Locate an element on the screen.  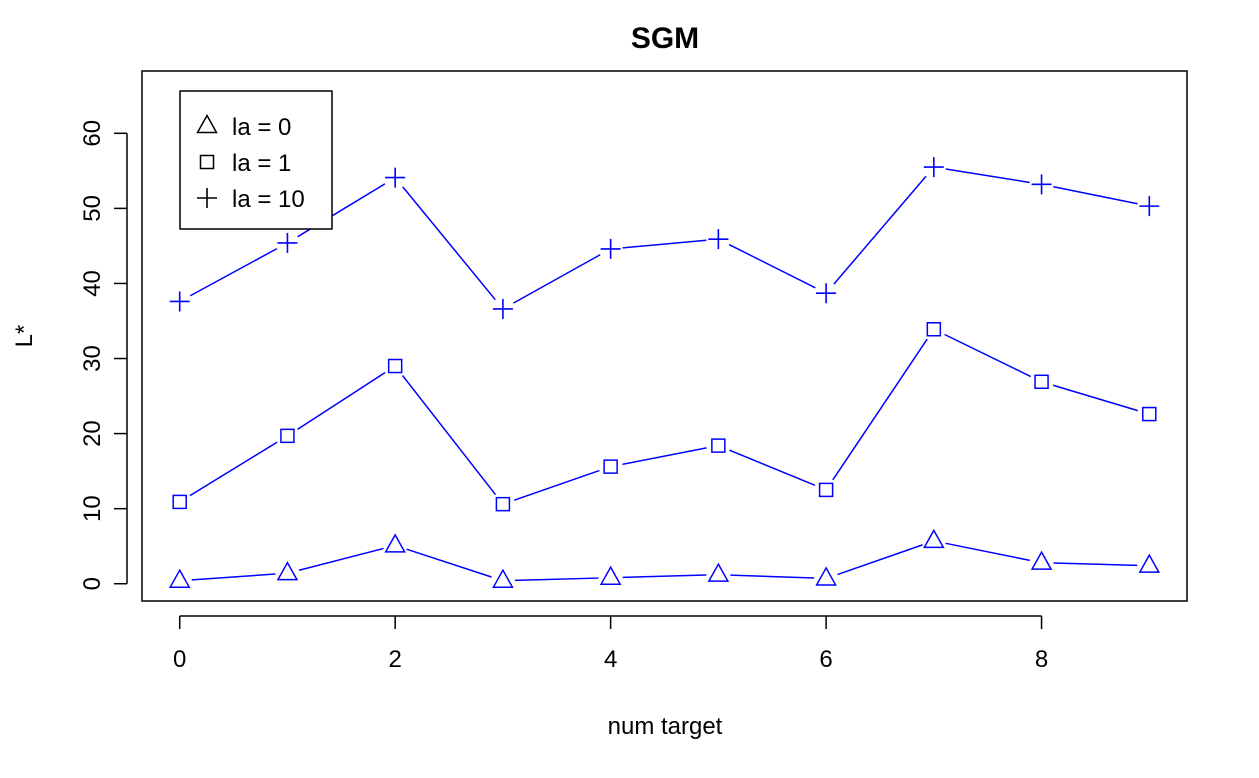
x-axis: 0 2 4 6 8 is located at coordinates (610, 644).